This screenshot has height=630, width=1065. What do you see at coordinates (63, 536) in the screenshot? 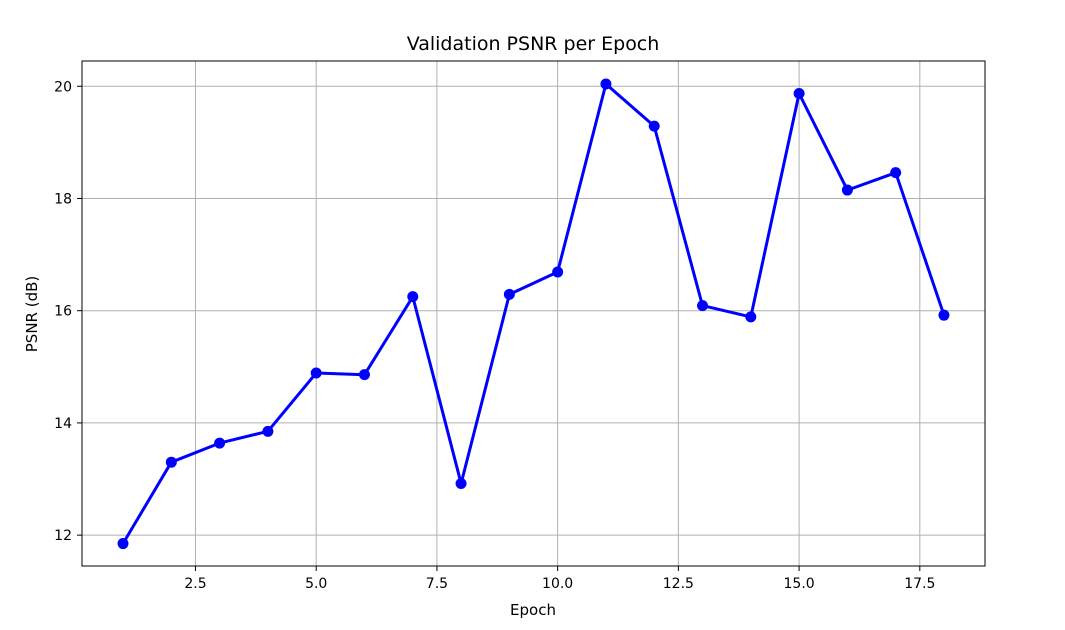
I see `y-tick-label: 12` at bounding box center [63, 536].